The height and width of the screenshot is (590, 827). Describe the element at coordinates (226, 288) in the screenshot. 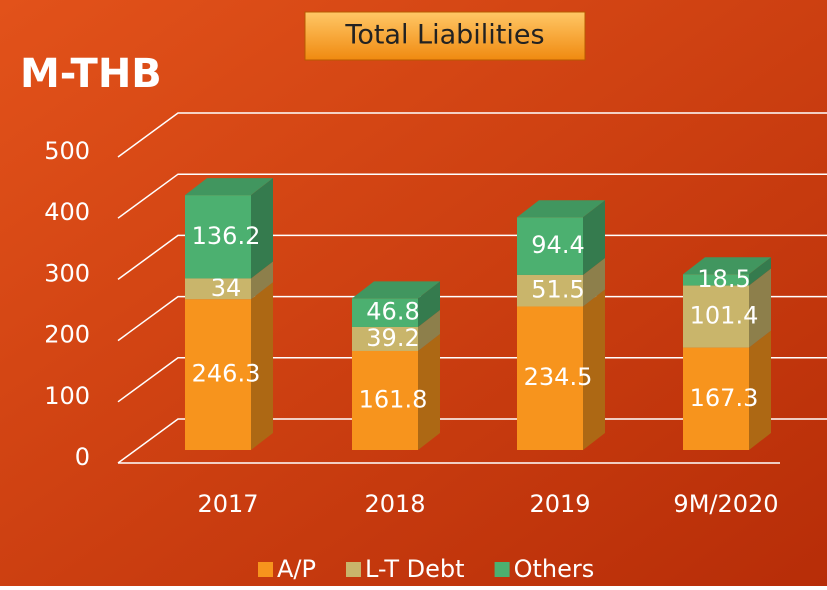

I see `data-label: 34` at that location.